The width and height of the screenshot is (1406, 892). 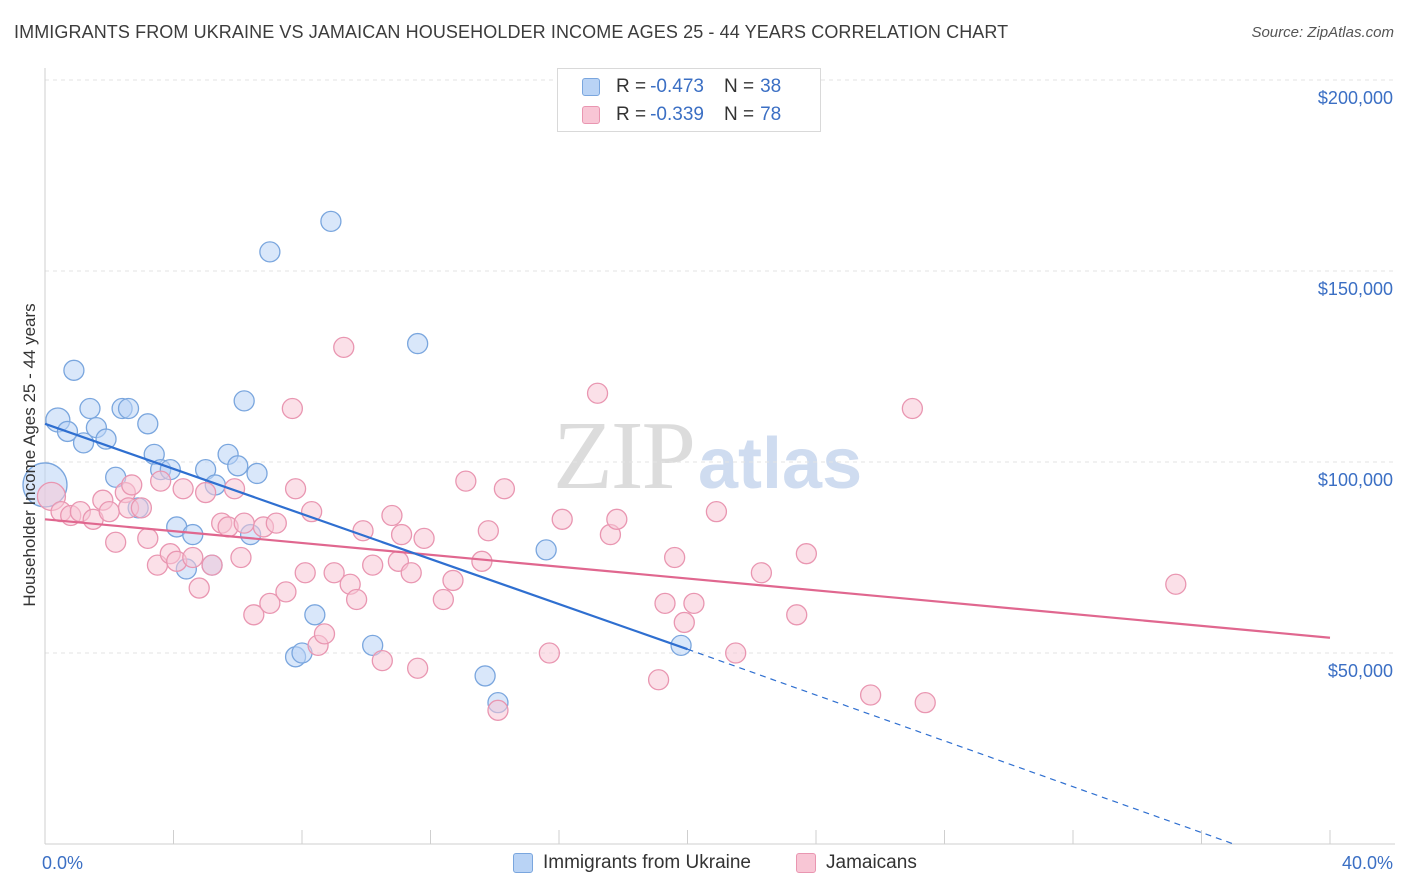 I want to click on series-legend: Immigrants from Ukraine Jamaicans, so click(x=703, y=865).